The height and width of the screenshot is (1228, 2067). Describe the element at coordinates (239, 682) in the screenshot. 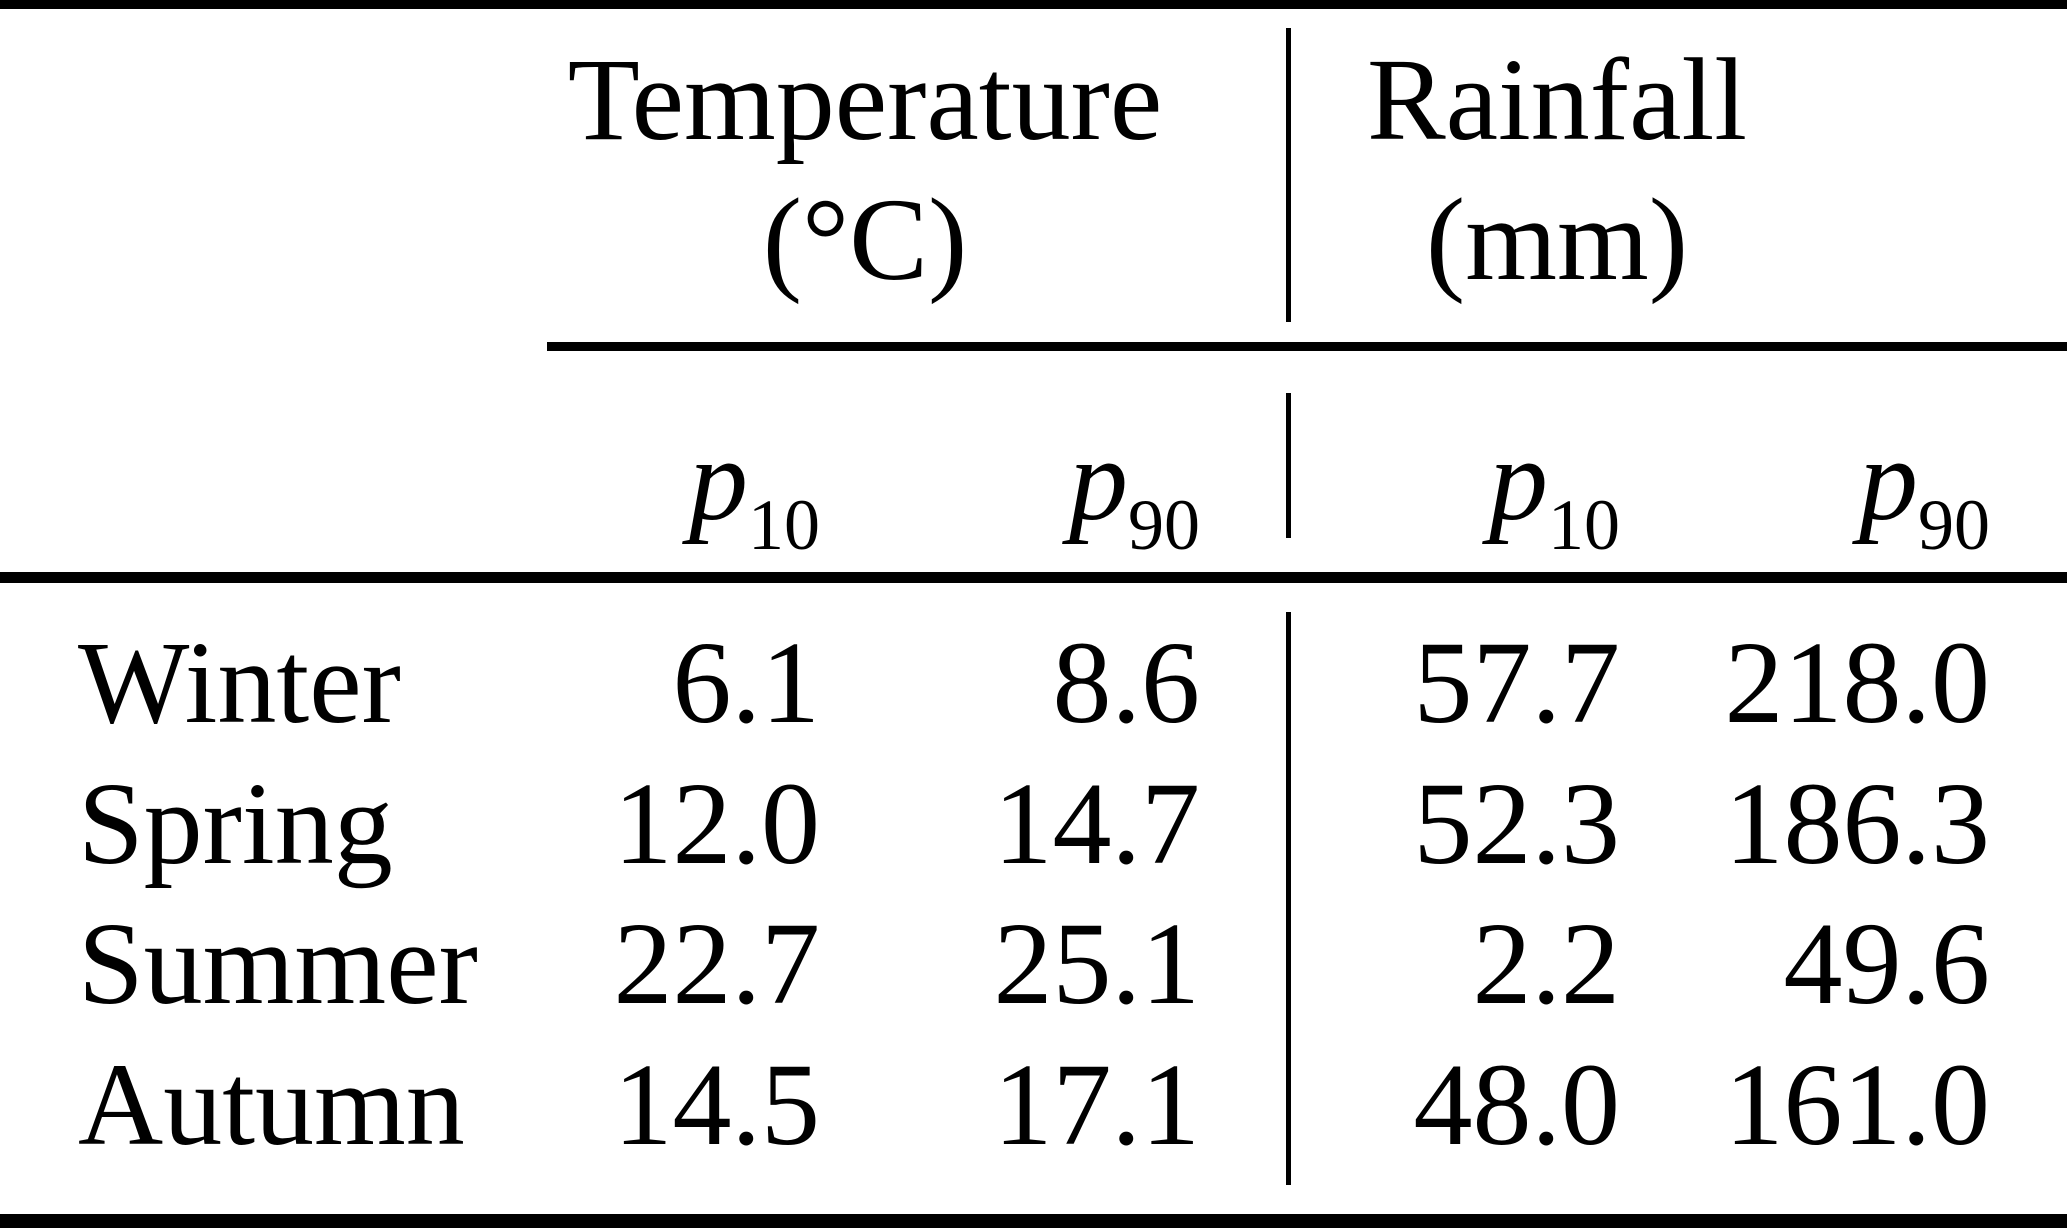

I see `row-label-winter: Winter` at that location.